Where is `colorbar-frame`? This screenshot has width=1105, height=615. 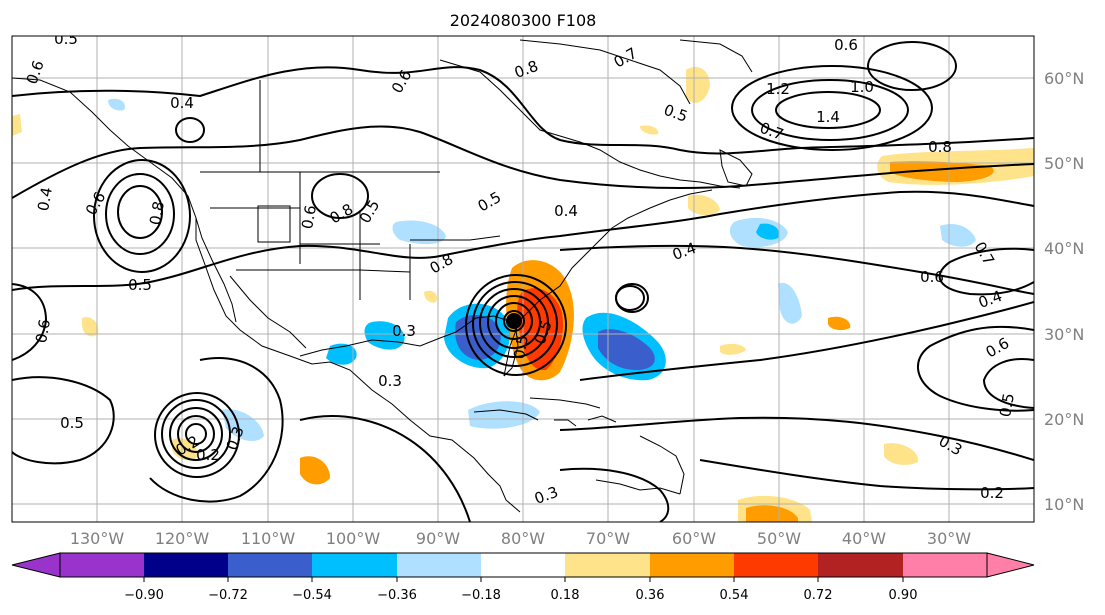 colorbar-frame is located at coordinates (523, 565).